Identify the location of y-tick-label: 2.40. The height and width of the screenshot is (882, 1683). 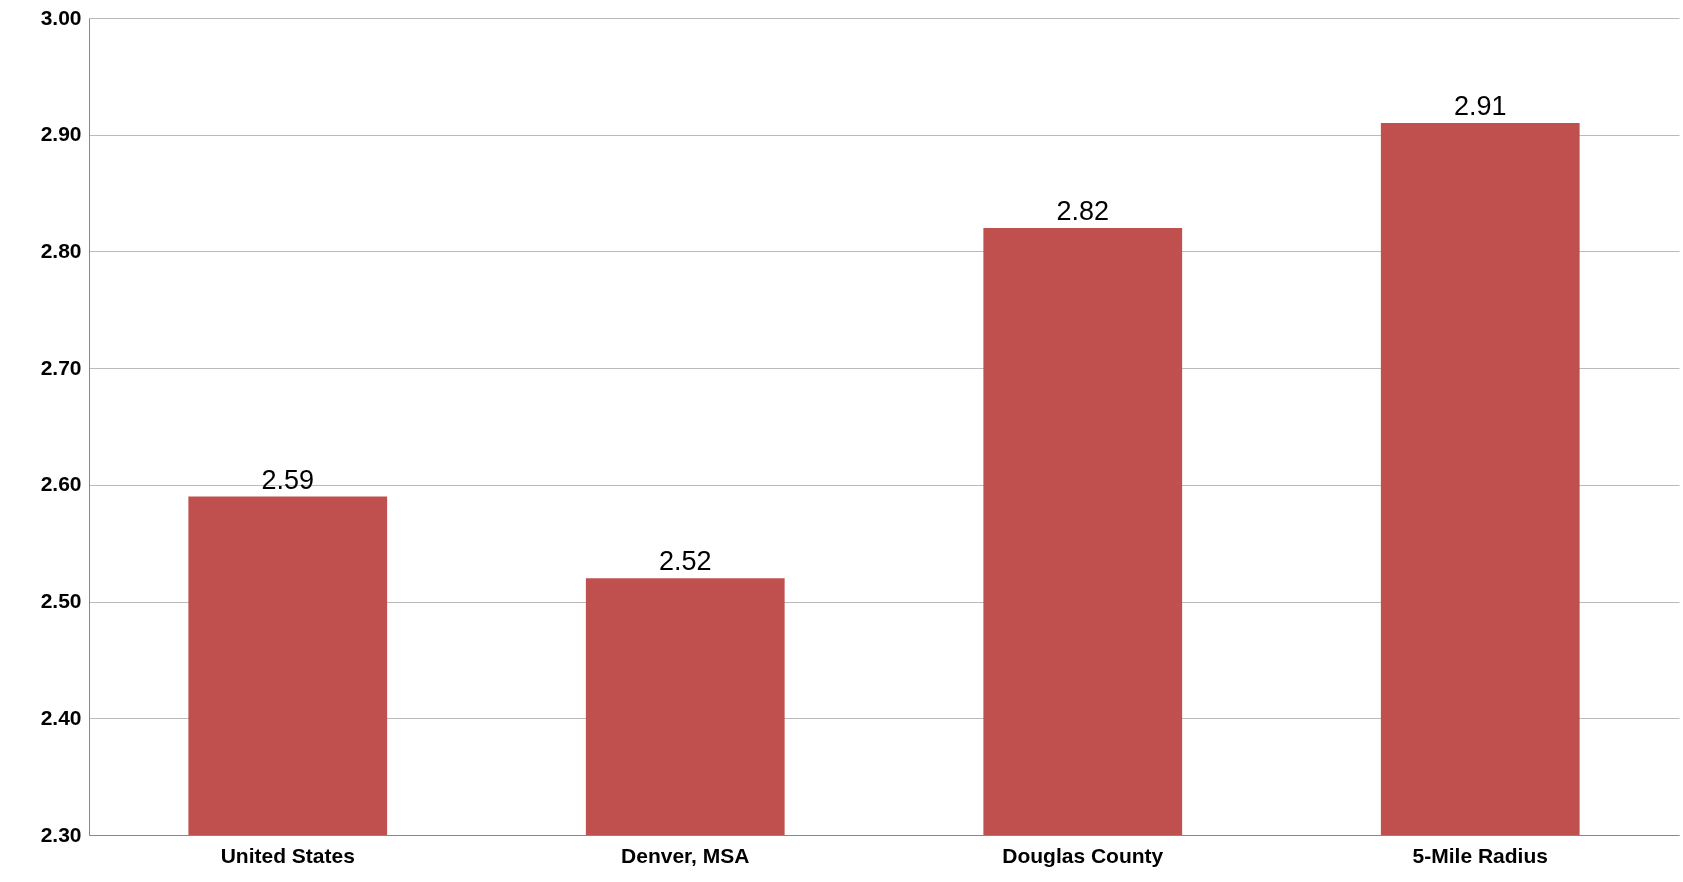
(61, 717).